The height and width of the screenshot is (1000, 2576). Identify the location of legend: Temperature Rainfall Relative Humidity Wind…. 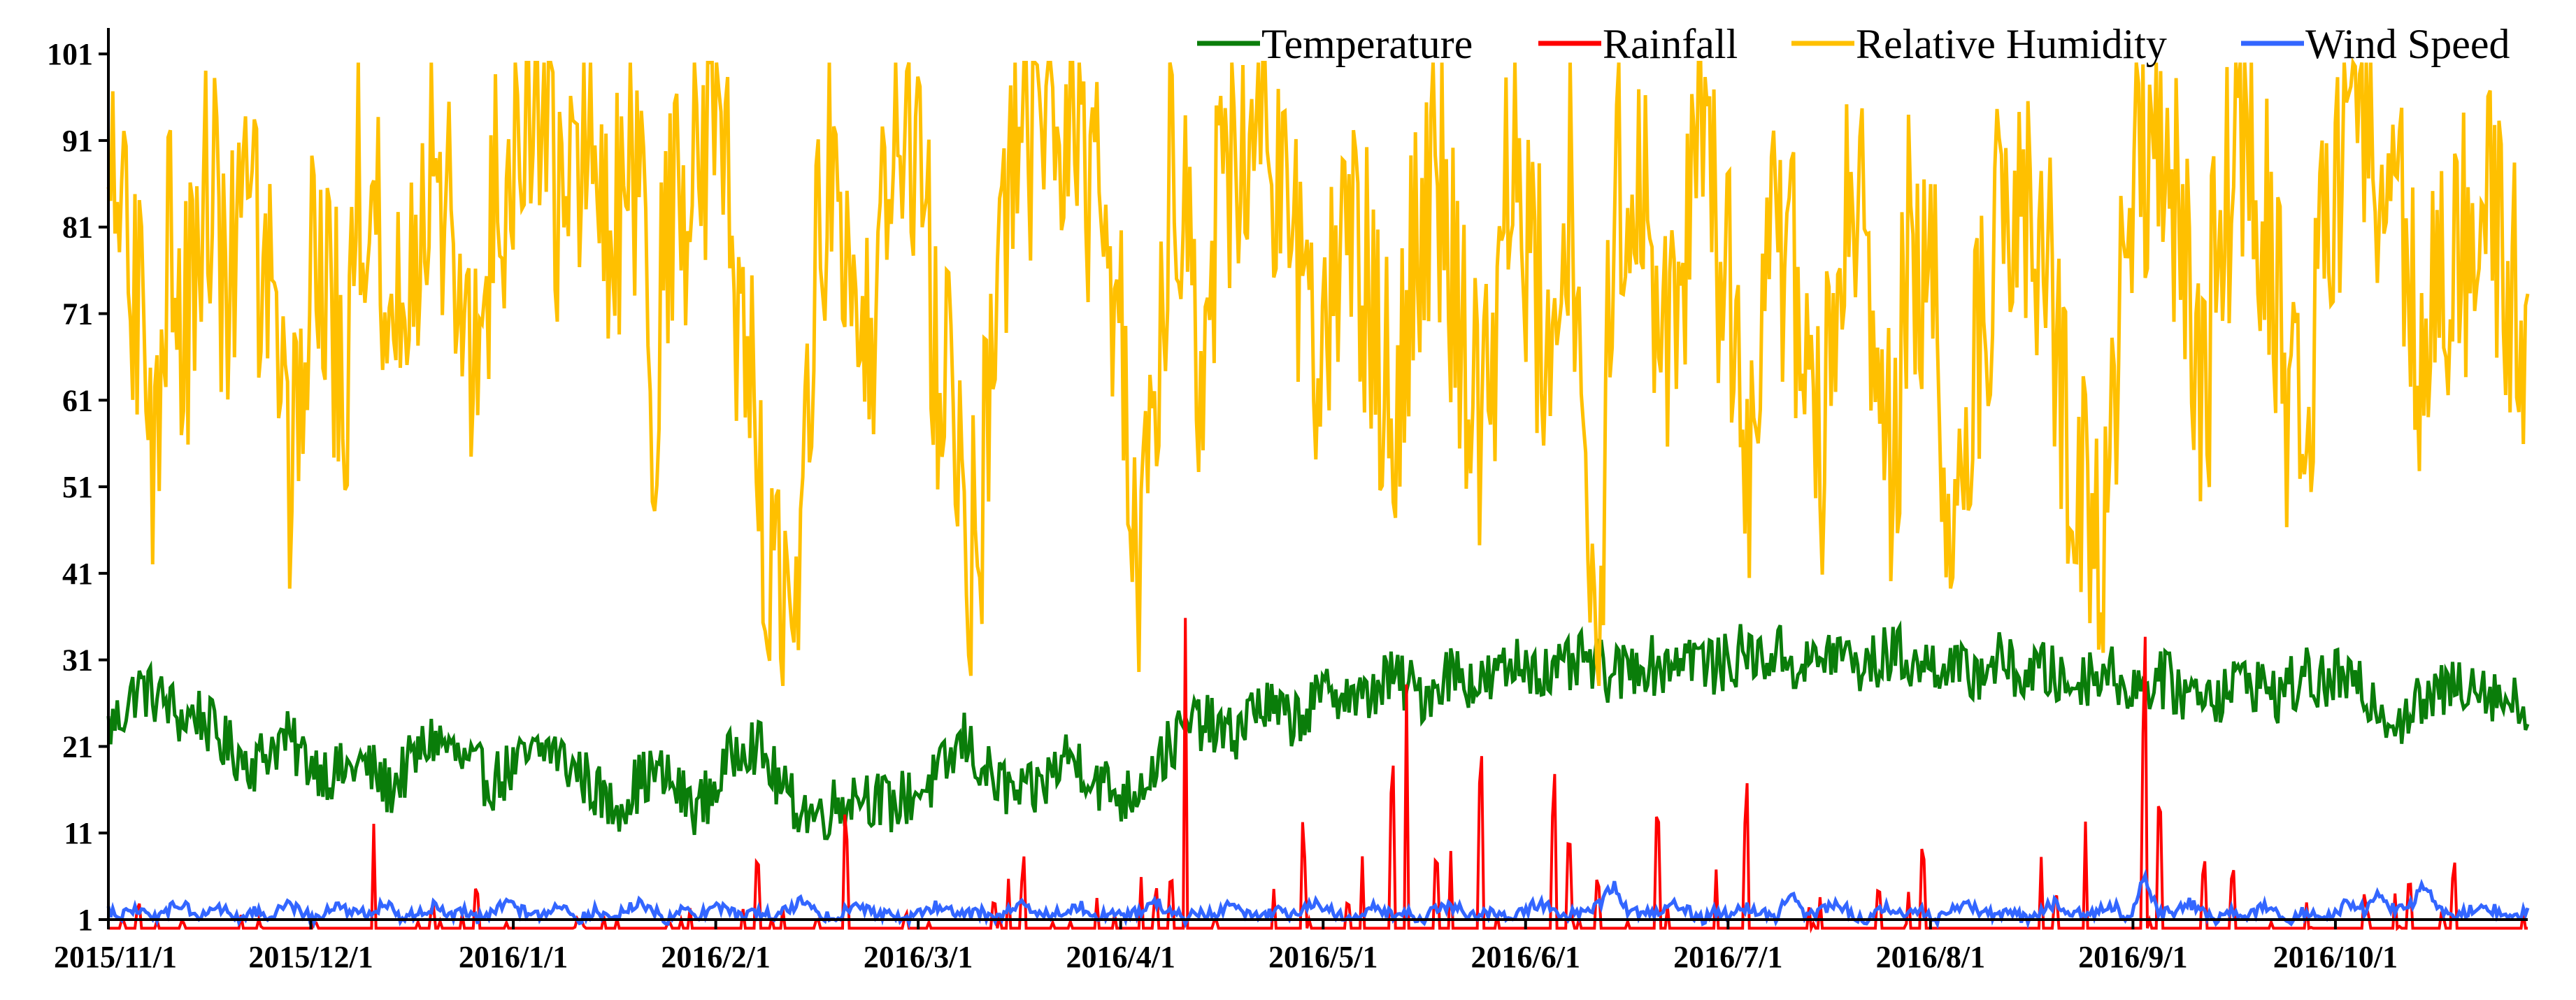
(1853, 44).